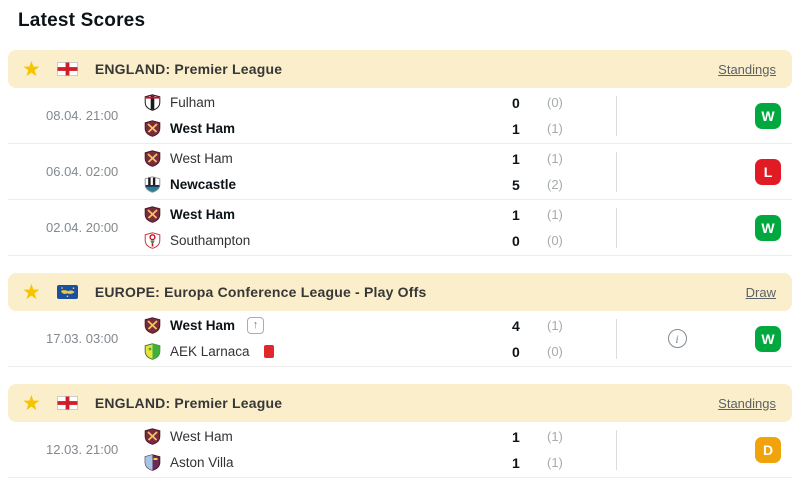  I want to click on newcastle-logo-icon, so click(152, 184).